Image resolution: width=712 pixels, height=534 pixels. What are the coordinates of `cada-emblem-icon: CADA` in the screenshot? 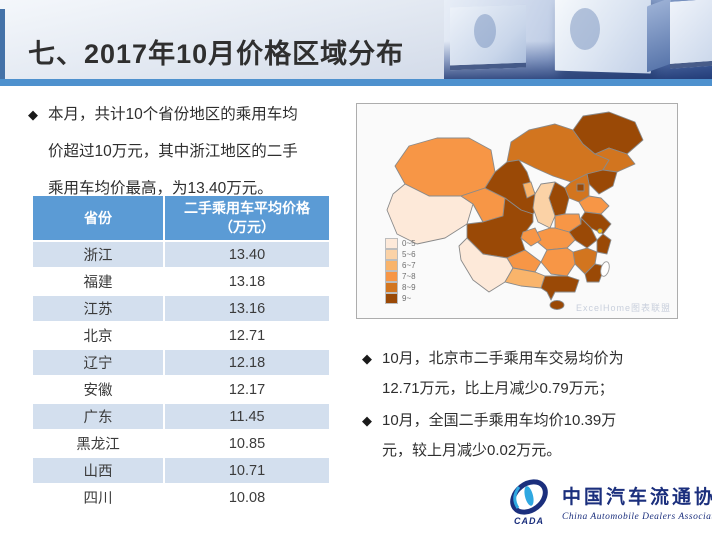 It's located at (529, 502).